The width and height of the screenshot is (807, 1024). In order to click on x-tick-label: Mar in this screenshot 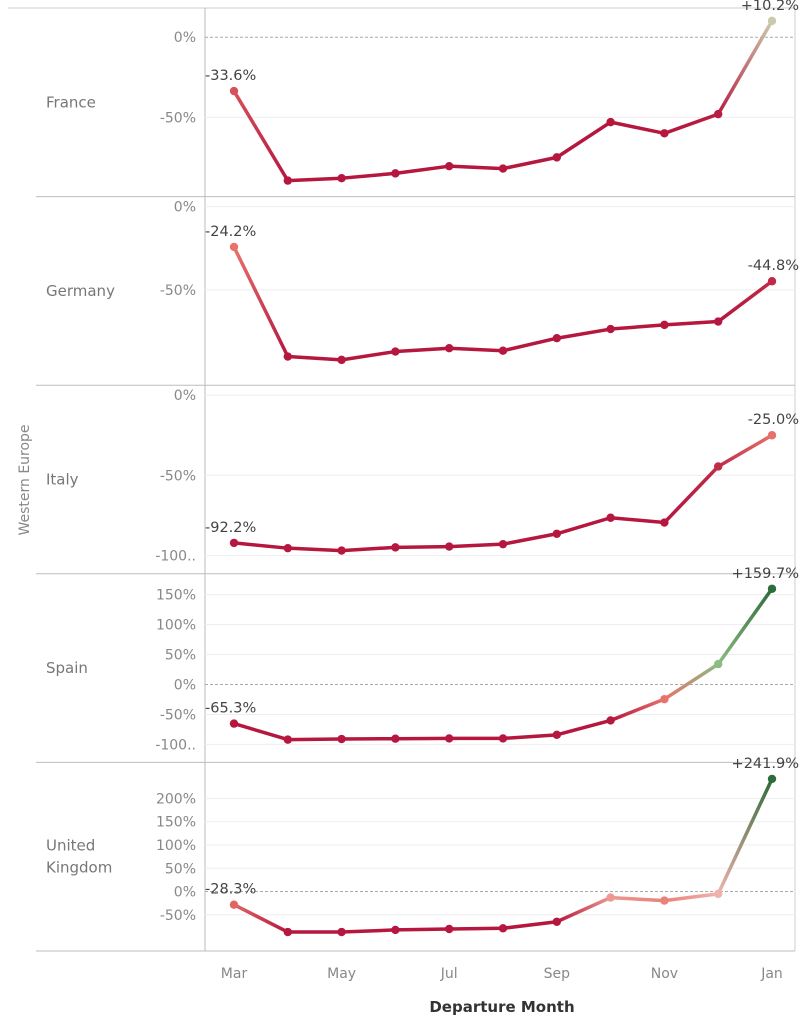, I will do `click(234, 974)`.